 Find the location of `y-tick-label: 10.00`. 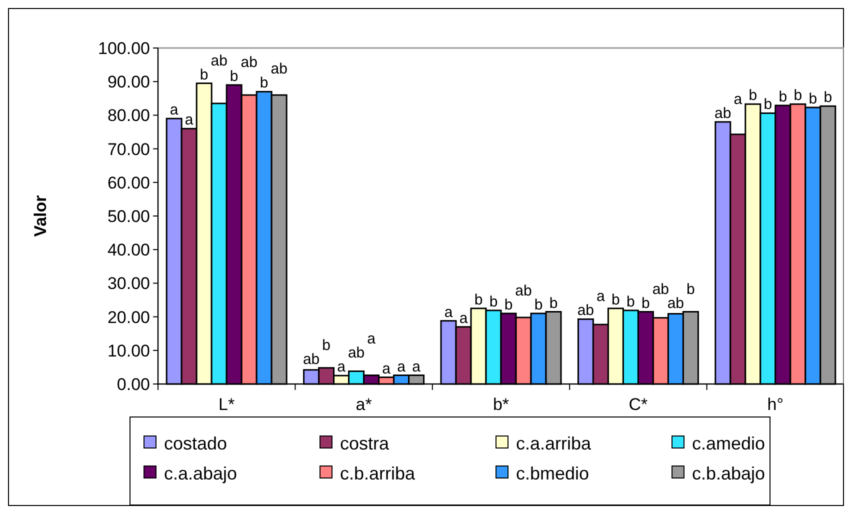

y-tick-label: 10.00 is located at coordinates (128, 350).